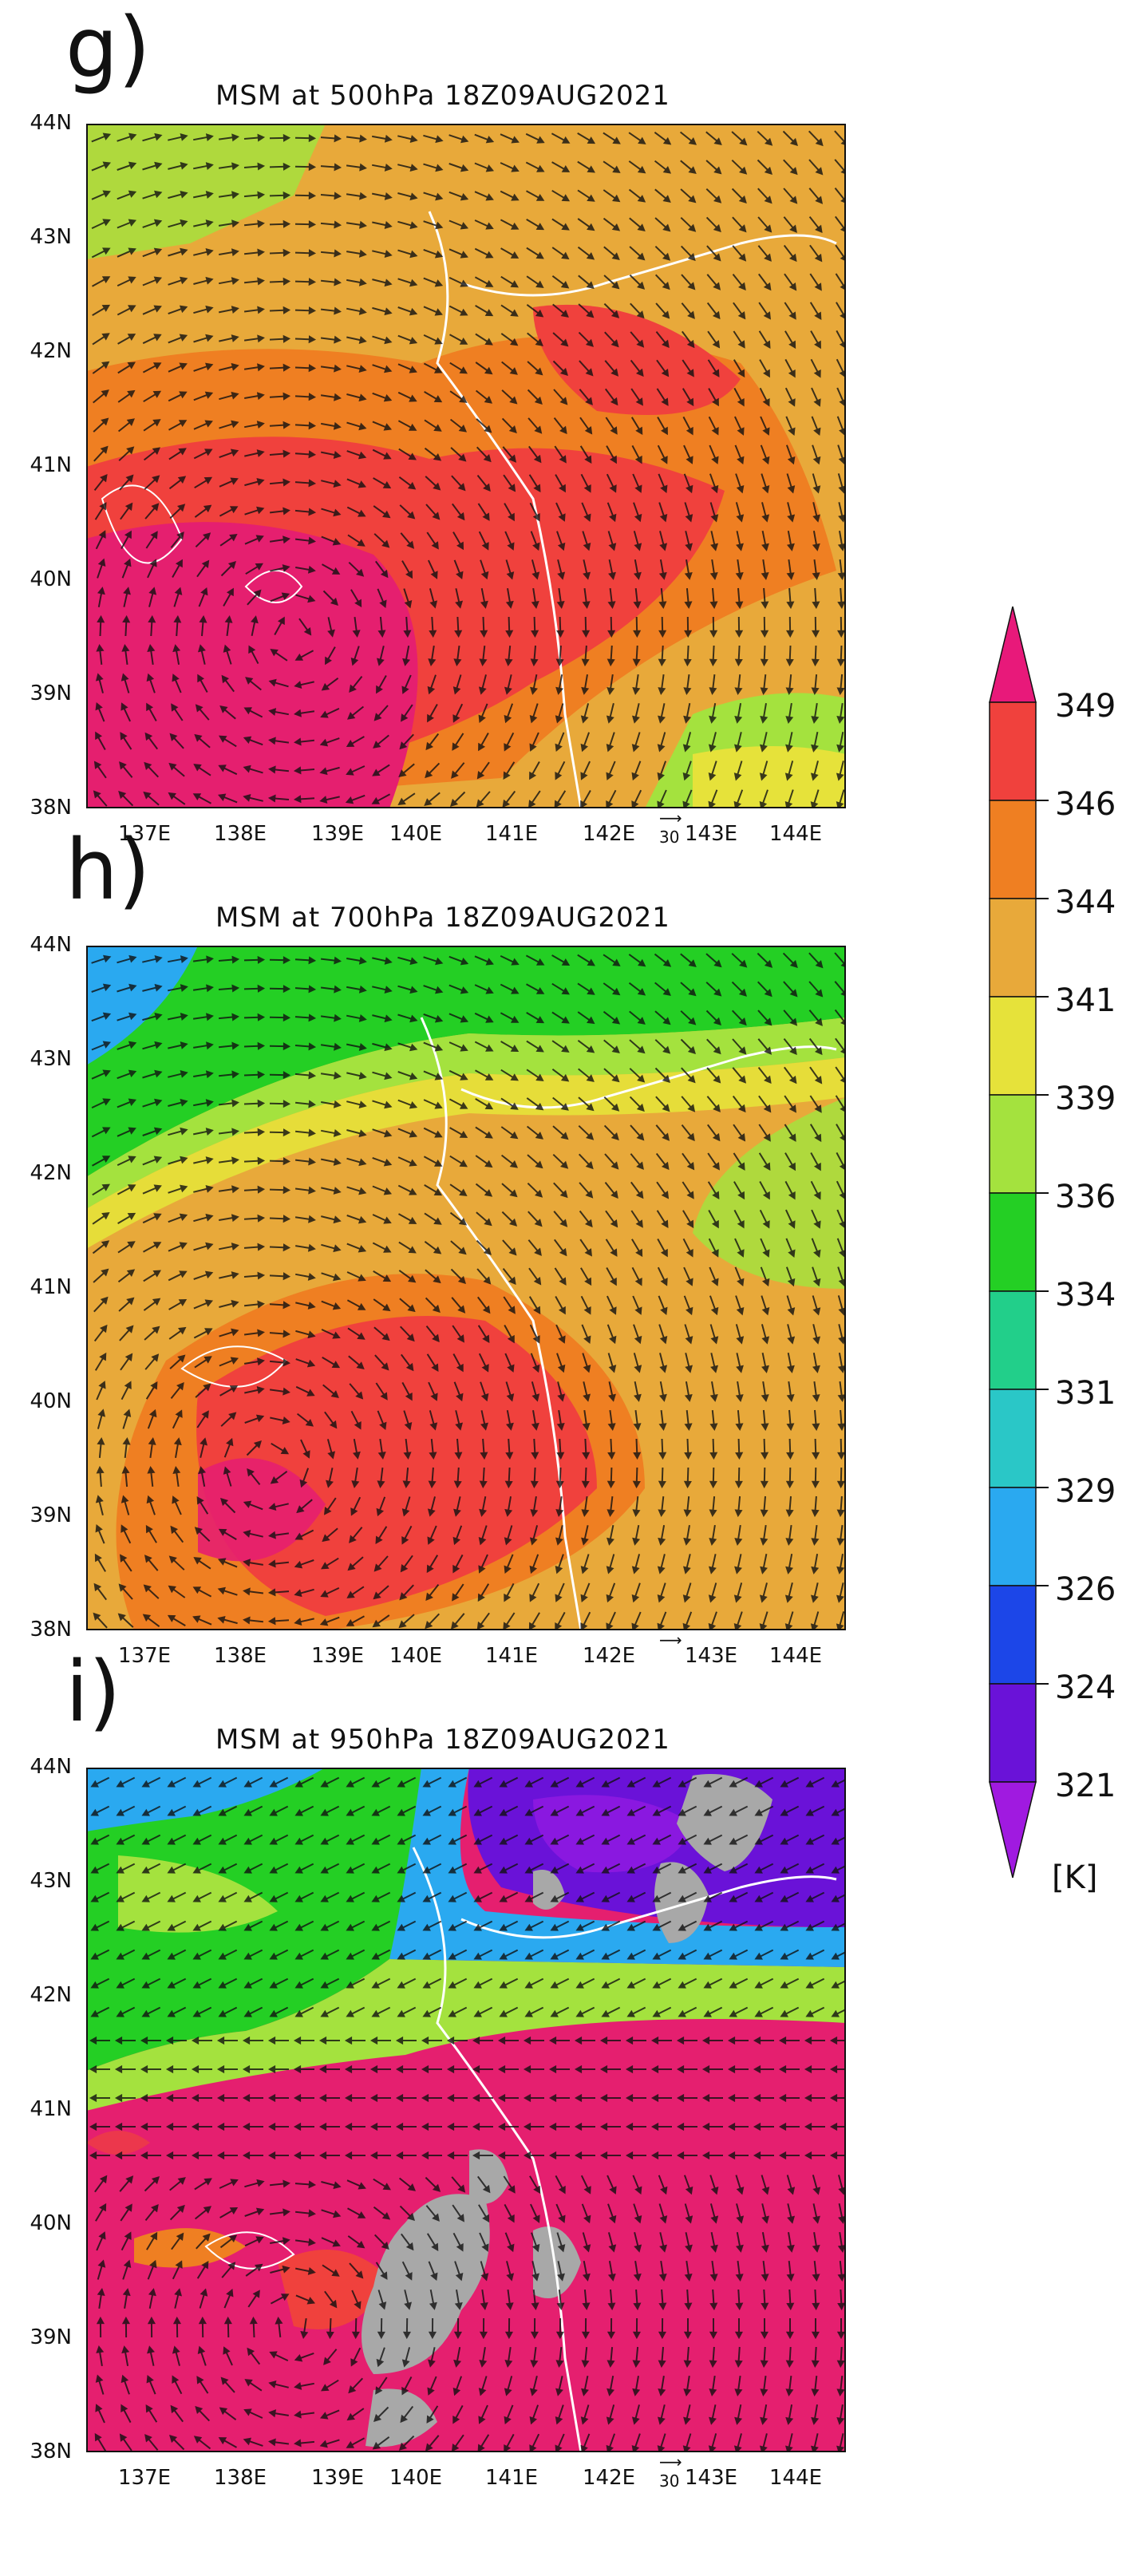 The height and width of the screenshot is (2576, 1134). I want to click on y-tick-label: 41N, so click(51, 2109).